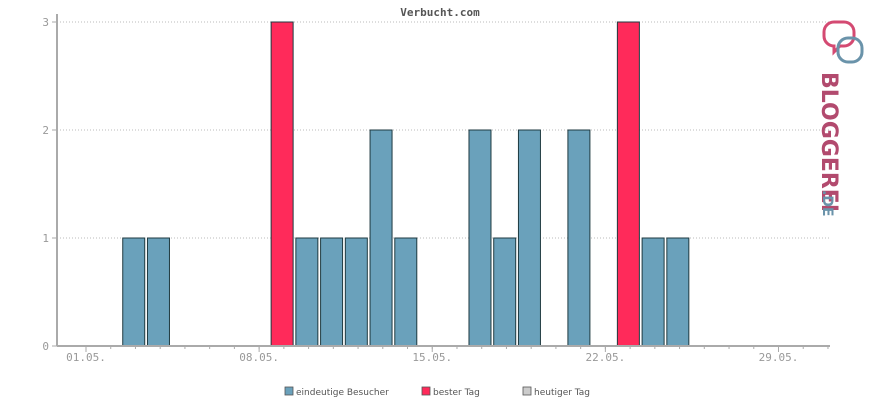  I want to click on bloggerei-logo: BLOGGEREI .DE, so click(840, 118).